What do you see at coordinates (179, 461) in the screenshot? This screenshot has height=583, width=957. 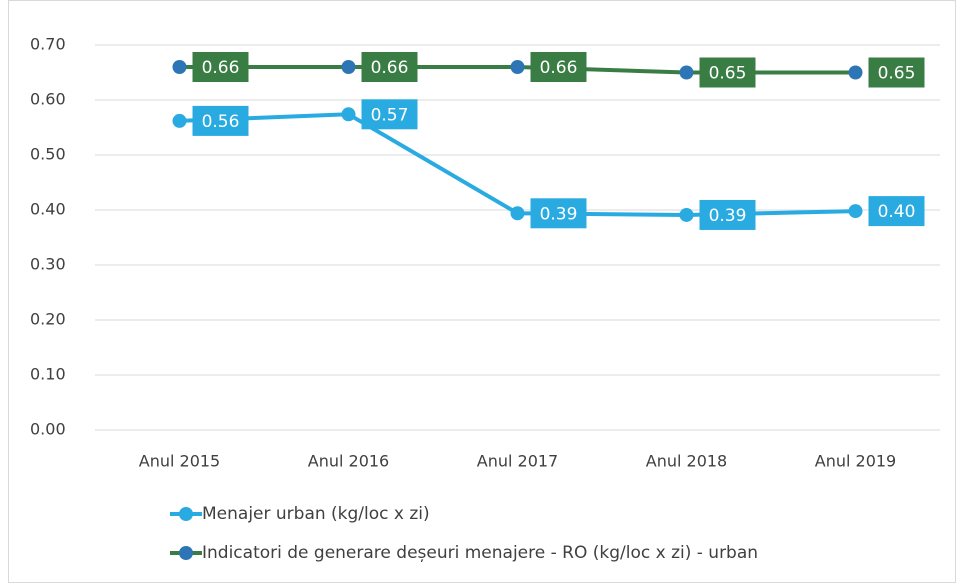 I see `x-tick-label: Anul 2015` at bounding box center [179, 461].